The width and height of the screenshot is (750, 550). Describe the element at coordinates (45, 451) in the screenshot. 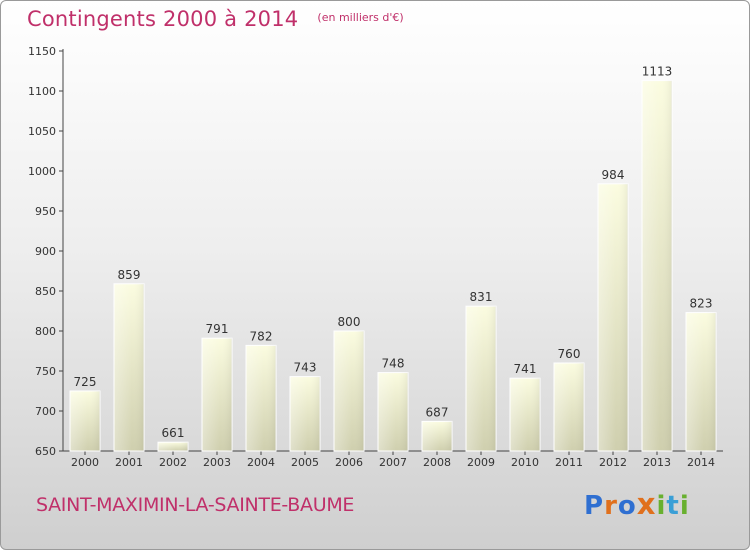

I see `y-tick-label: 650` at that location.